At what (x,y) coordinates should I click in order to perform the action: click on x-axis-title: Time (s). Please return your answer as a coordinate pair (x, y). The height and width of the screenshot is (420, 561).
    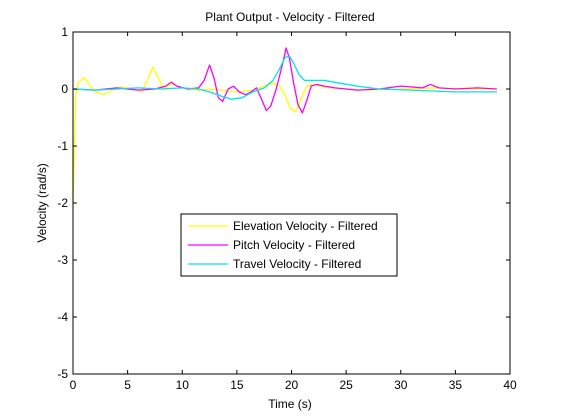
    Looking at the image, I should click on (290, 404).